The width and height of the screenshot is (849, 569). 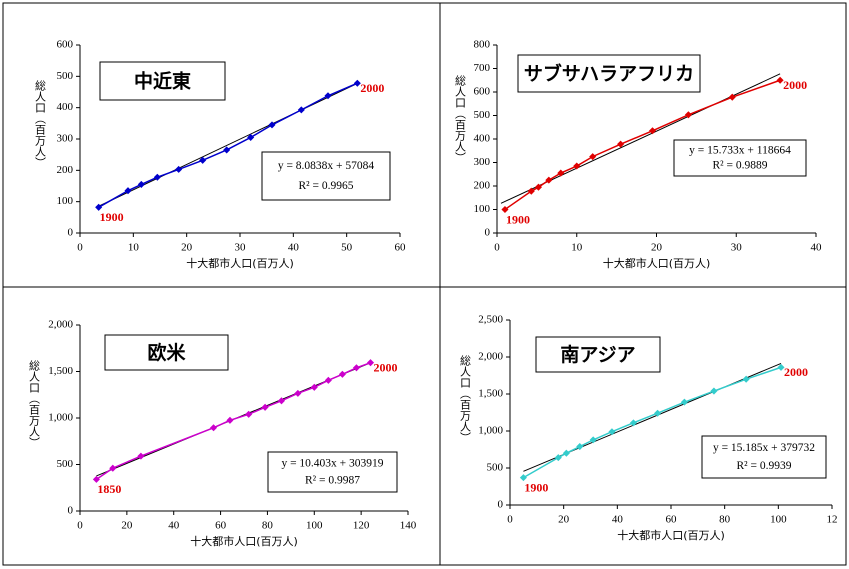 I want to click on y-tick-label: 2,000, so click(x=490, y=357).